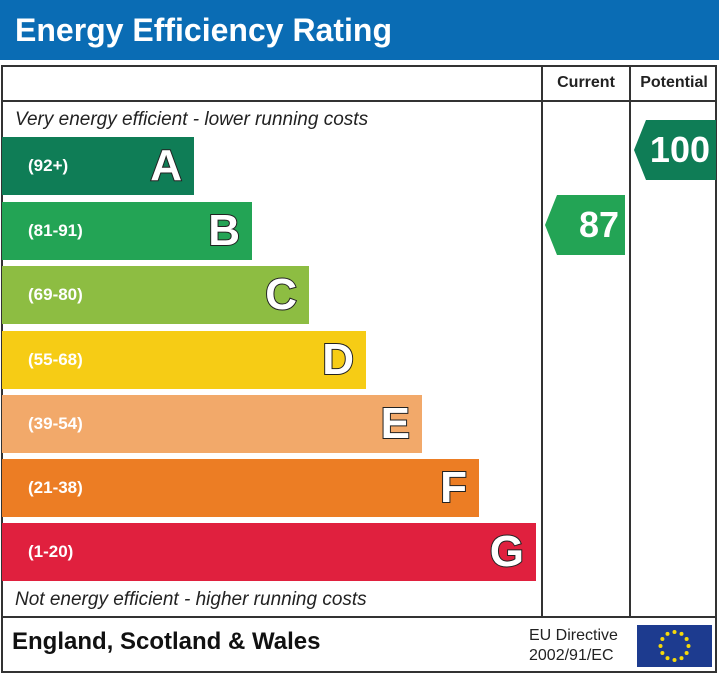  I want to click on directive-line-2: 2002/91/EC, so click(571, 655).